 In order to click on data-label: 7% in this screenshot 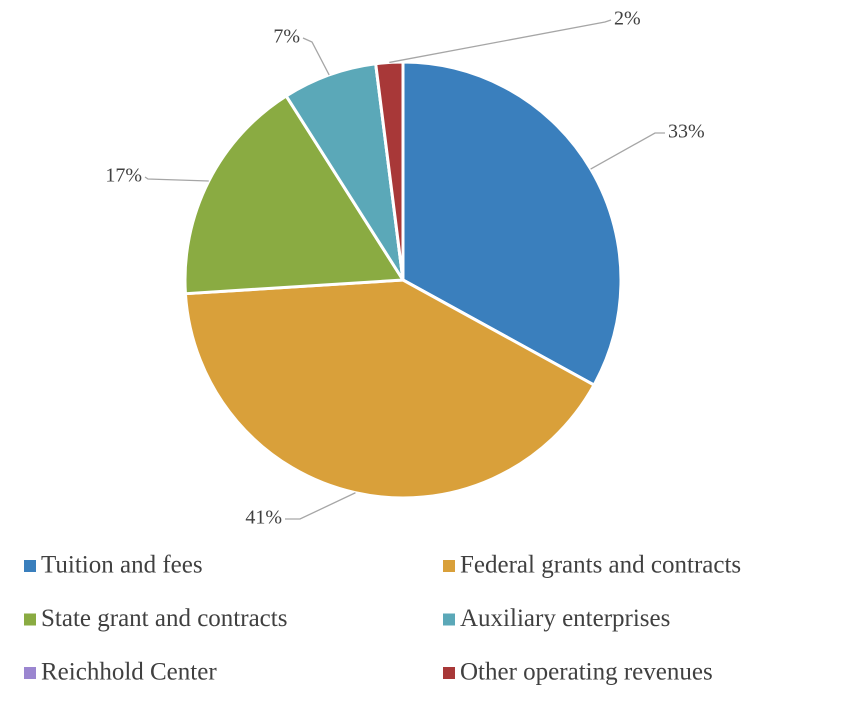, I will do `click(286, 37)`.